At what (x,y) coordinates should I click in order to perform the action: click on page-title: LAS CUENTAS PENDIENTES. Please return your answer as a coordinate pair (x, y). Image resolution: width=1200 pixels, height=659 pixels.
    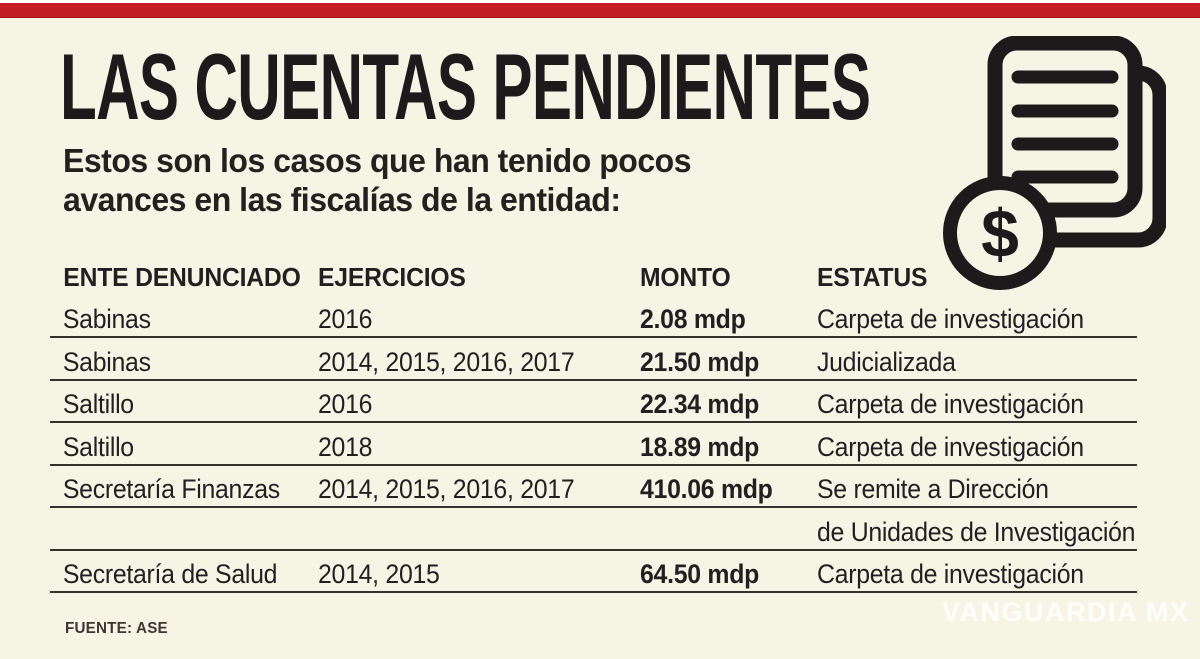
    Looking at the image, I should click on (465, 86).